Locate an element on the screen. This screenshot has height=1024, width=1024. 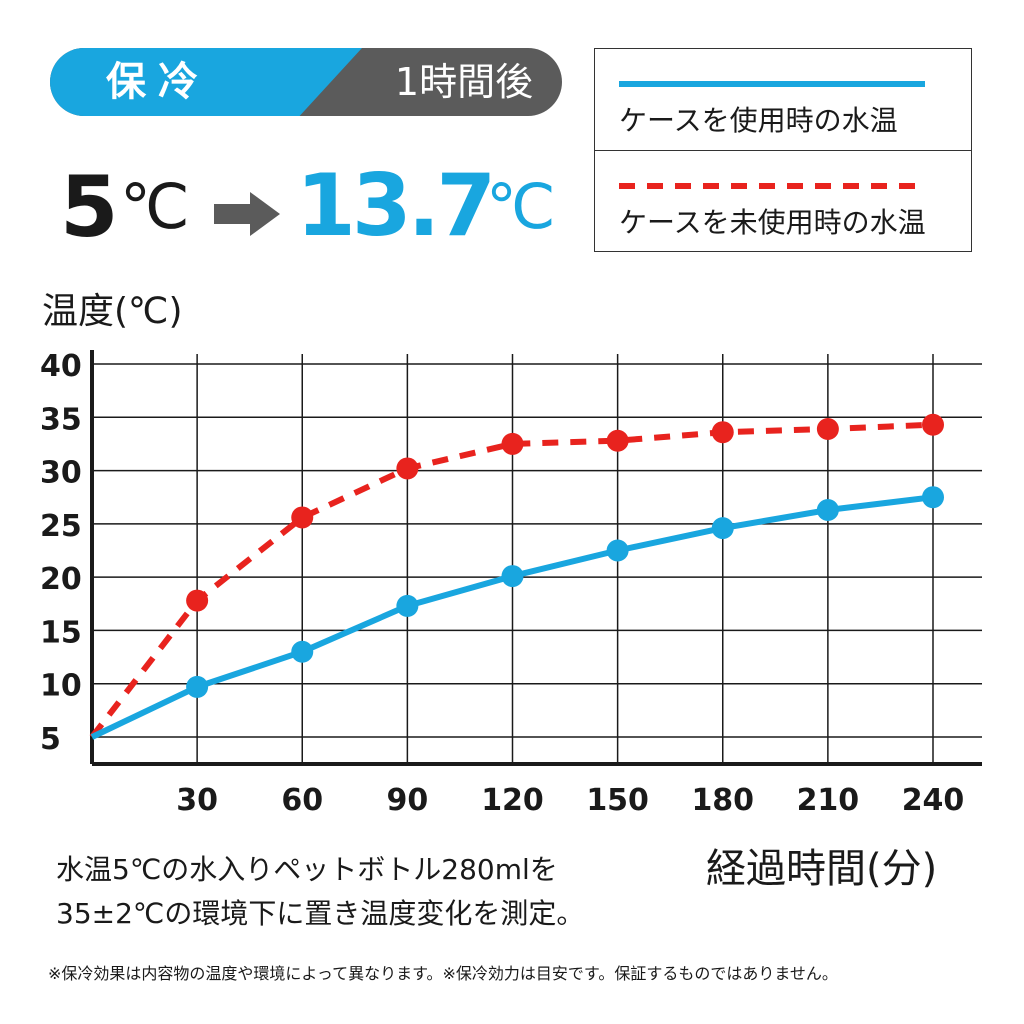
temperature-change: 5 ℃ 13.7 ℃ is located at coordinates (320, 205).